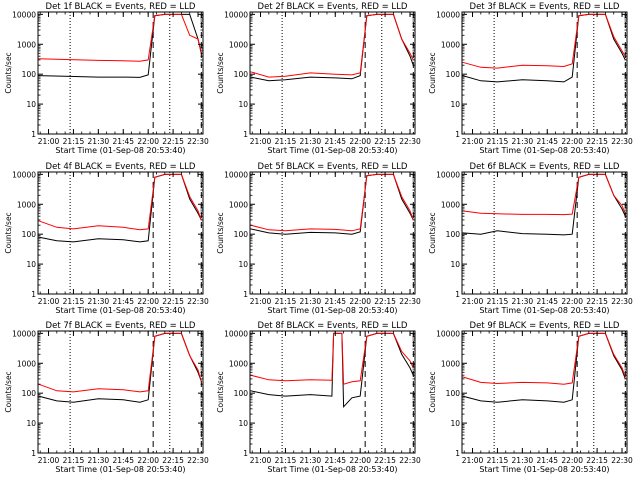 The image size is (640, 480). I want to click on panel-title: Det 6f BLACK = Events, RED = LLD, so click(545, 167).